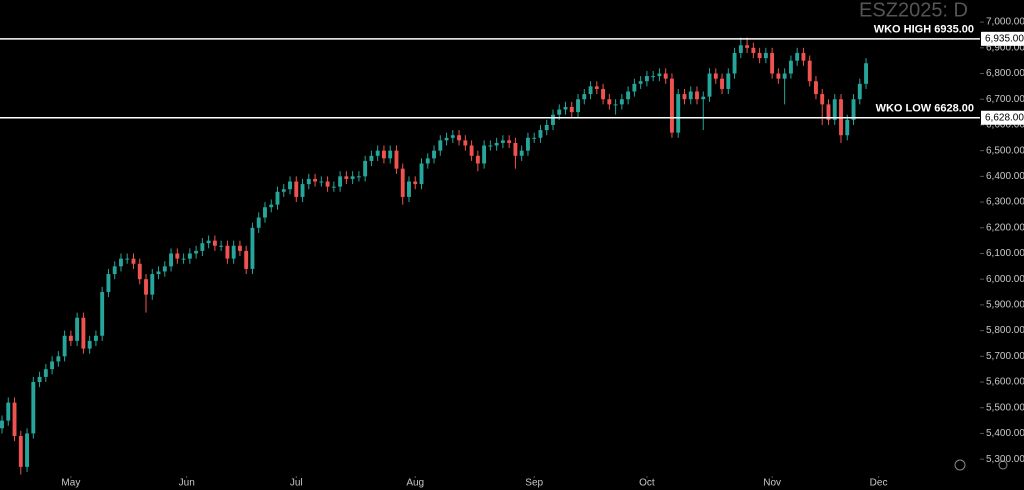 This screenshot has height=490, width=1024. What do you see at coordinates (1005, 433) in the screenshot?
I see `y-tick-label: 5,400.00` at bounding box center [1005, 433].